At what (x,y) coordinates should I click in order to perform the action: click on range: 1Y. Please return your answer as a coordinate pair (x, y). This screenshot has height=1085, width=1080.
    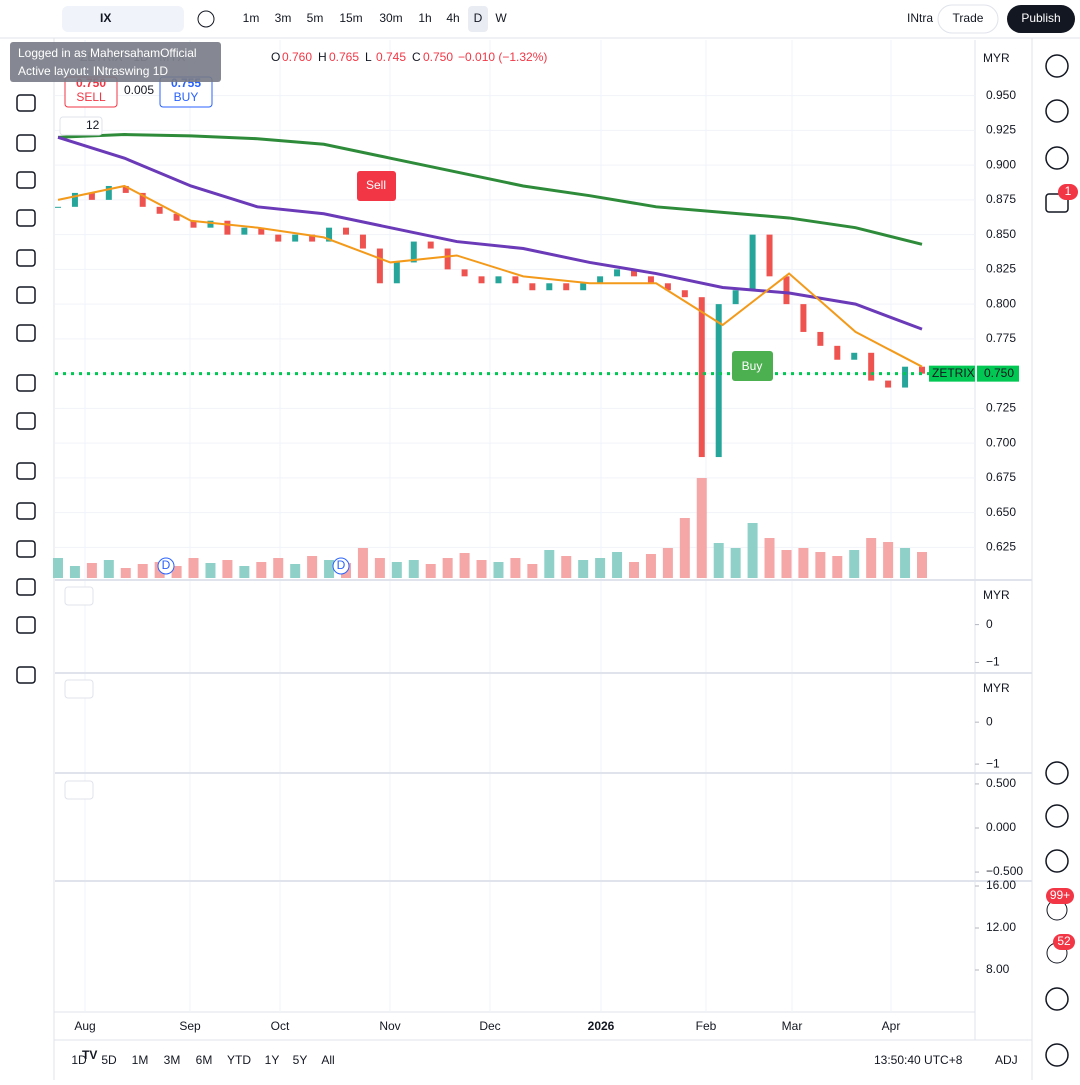
    Looking at the image, I should click on (272, 1060).